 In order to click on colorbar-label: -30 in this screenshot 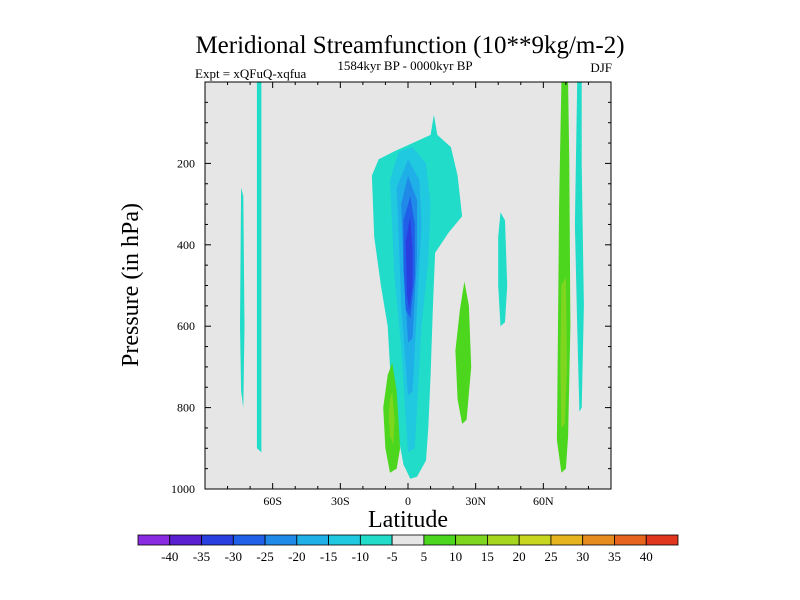, I will do `click(233, 556)`.